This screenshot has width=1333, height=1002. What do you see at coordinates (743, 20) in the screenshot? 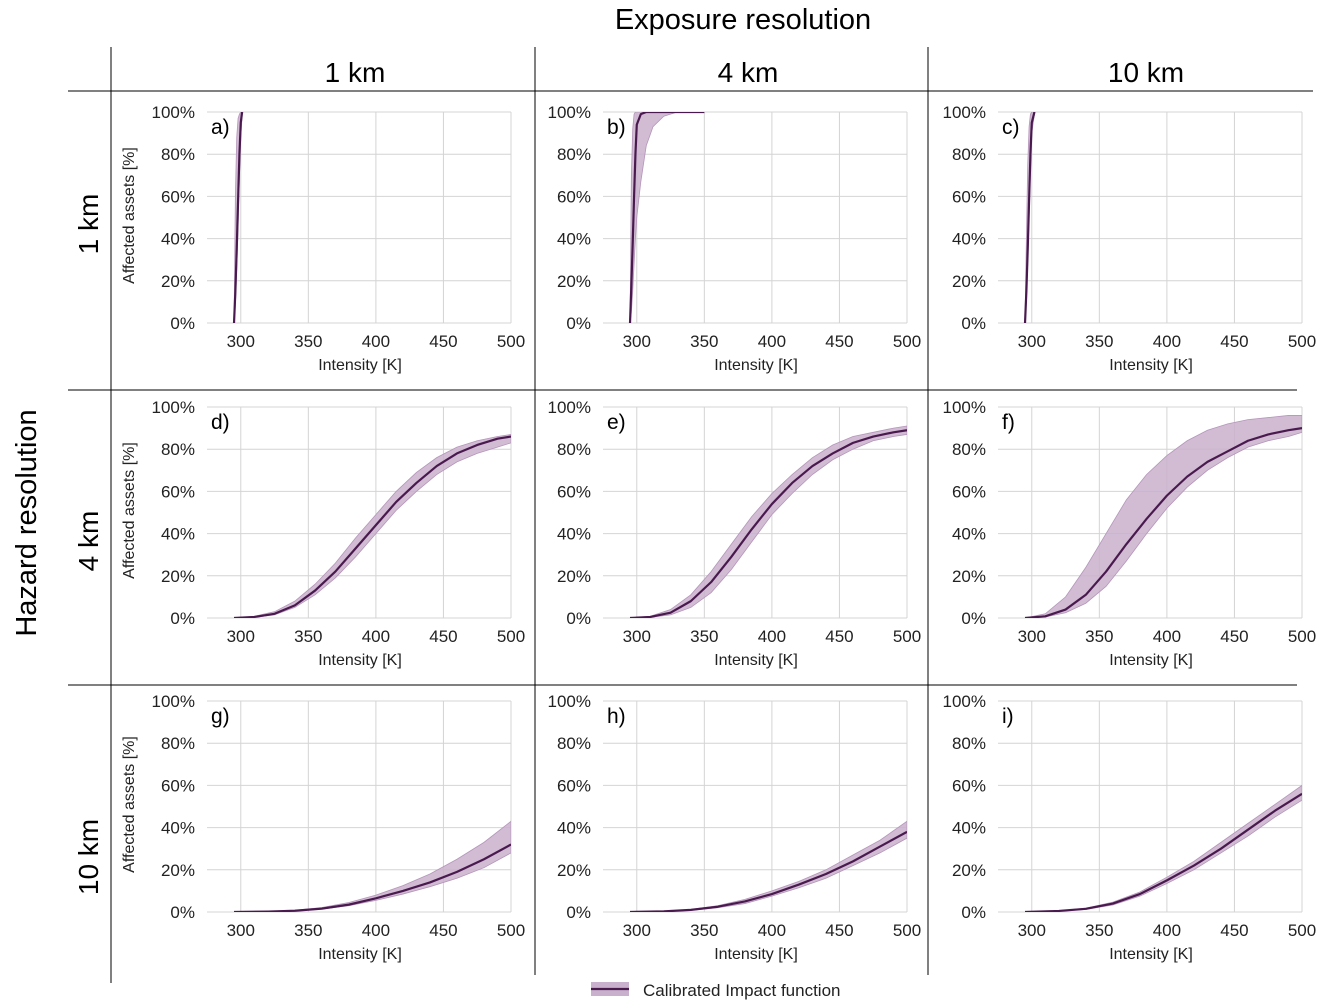
I see `column-title: Exposure resolution` at bounding box center [743, 20].